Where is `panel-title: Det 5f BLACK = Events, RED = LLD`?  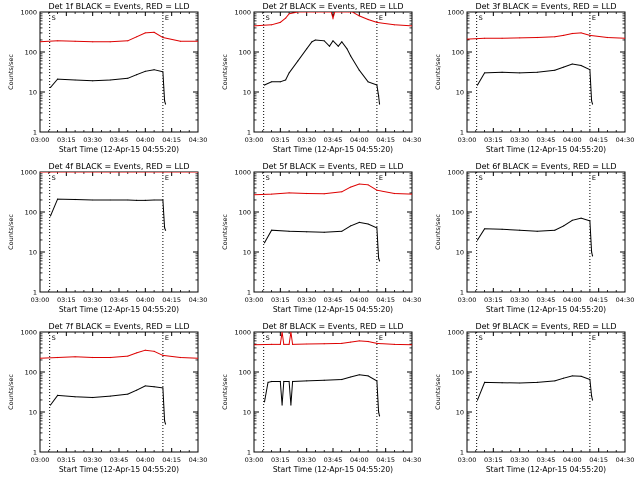 panel-title: Det 5f BLACK = Events, RED = LLD is located at coordinates (332, 166).